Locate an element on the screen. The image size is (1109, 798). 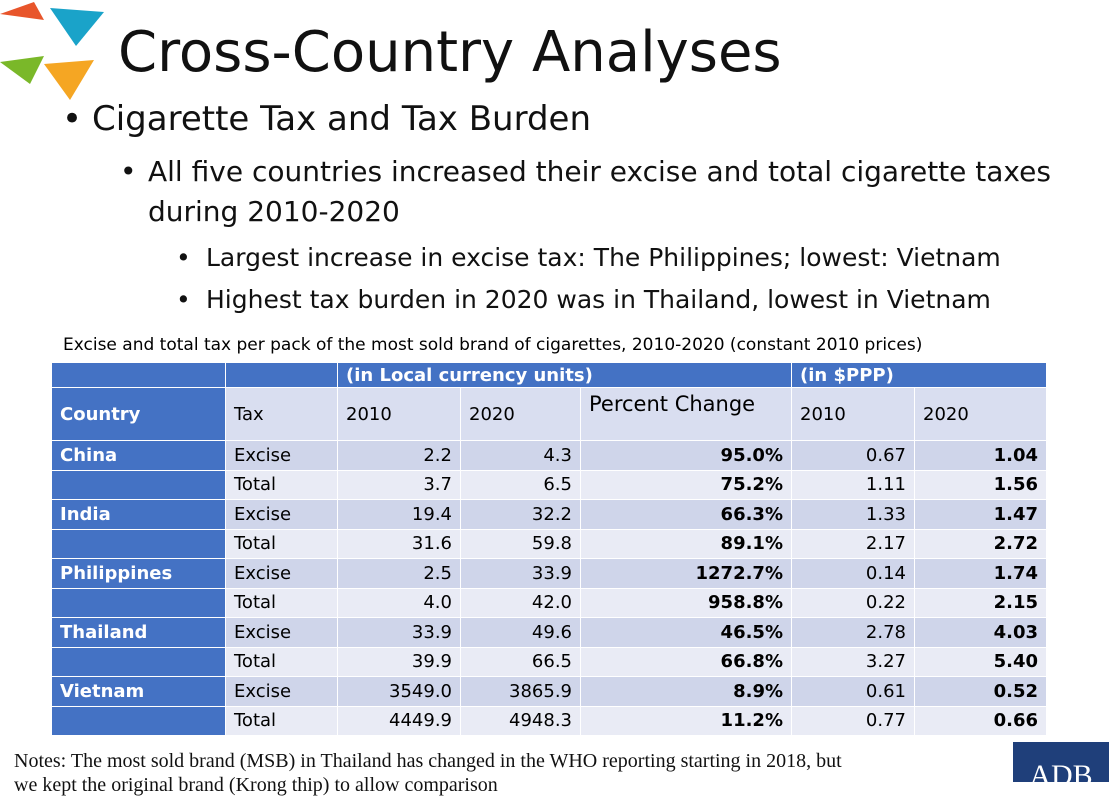
cell-local-2010: 4449.9 is located at coordinates (399, 720).